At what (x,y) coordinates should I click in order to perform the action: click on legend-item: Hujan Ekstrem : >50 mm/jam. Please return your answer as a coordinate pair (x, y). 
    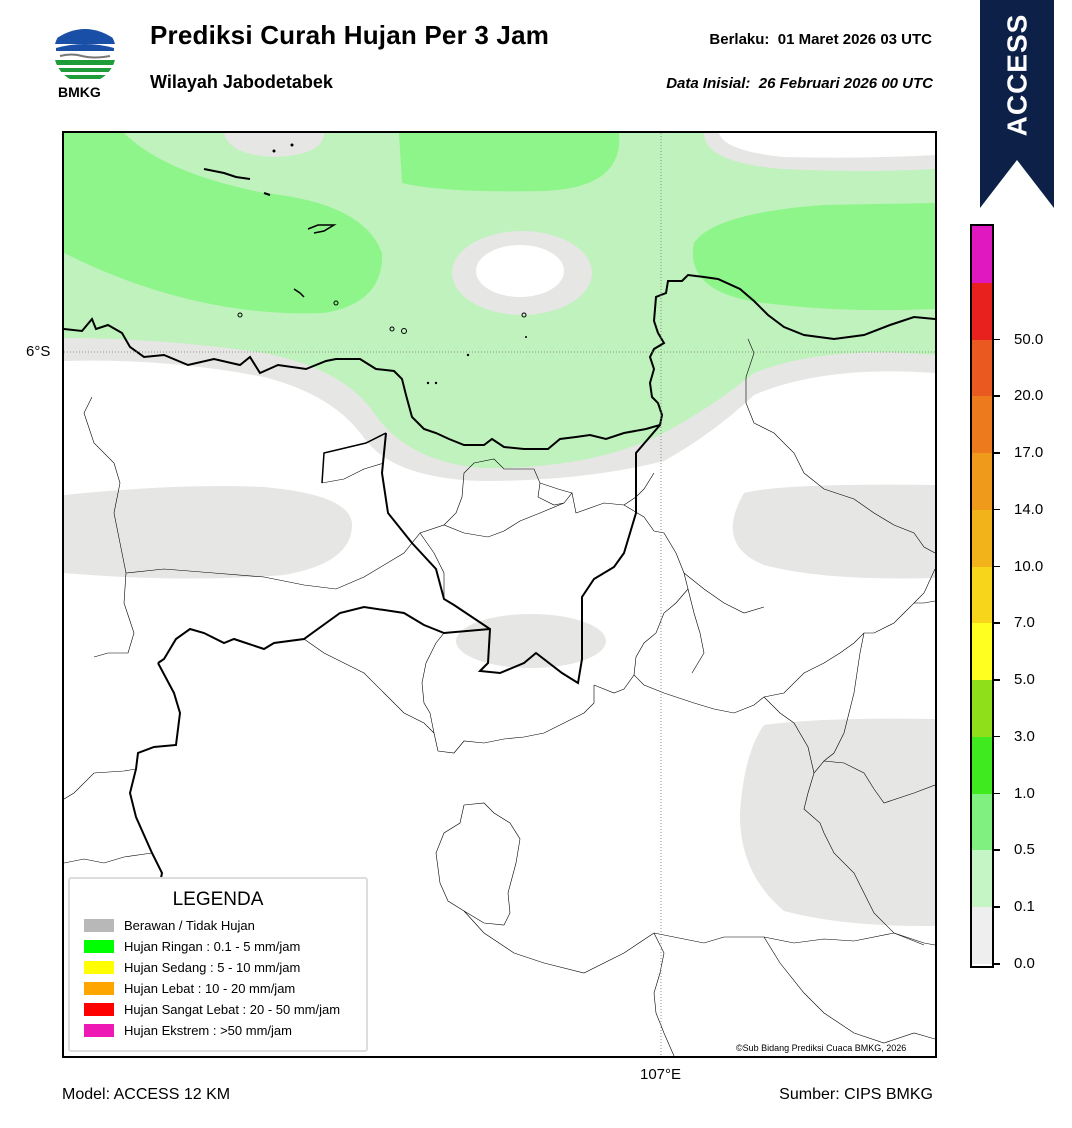
    Looking at the image, I should click on (188, 1030).